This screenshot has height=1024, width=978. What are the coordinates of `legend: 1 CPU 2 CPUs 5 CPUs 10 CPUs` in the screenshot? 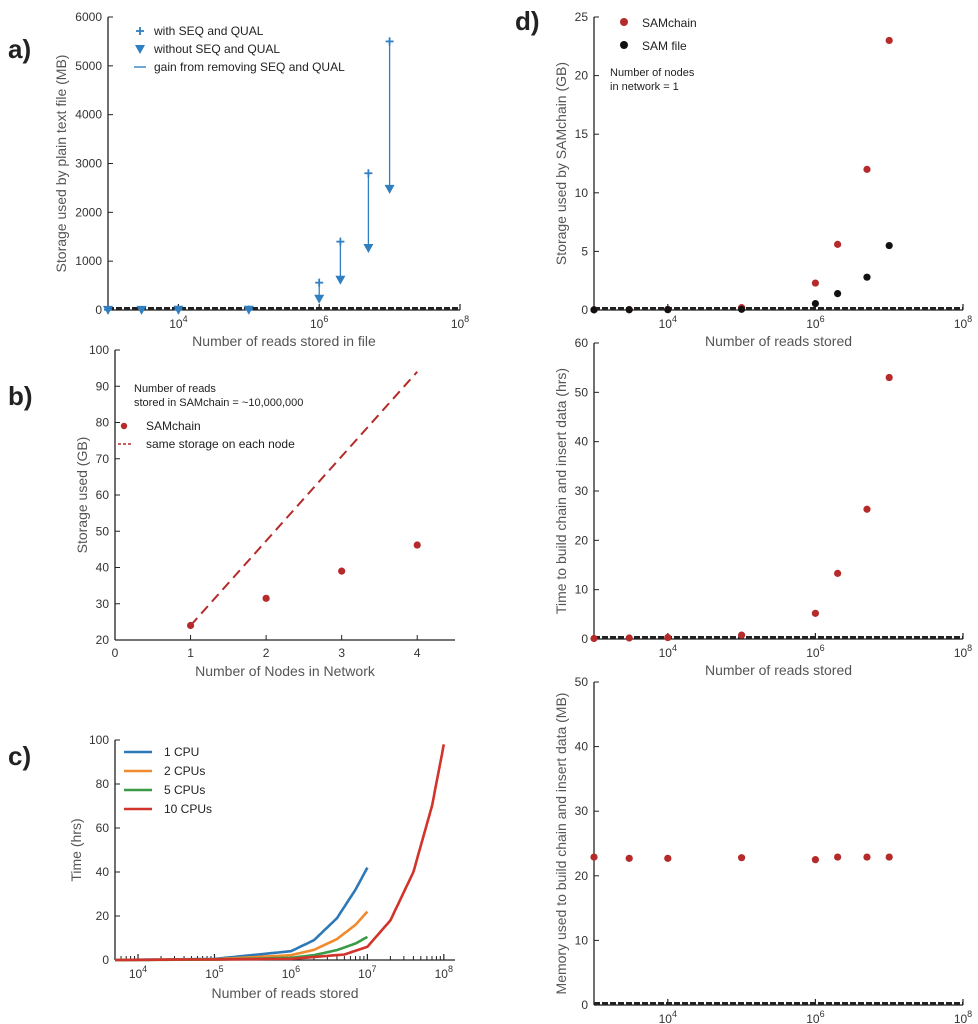 It's located at (168, 780).